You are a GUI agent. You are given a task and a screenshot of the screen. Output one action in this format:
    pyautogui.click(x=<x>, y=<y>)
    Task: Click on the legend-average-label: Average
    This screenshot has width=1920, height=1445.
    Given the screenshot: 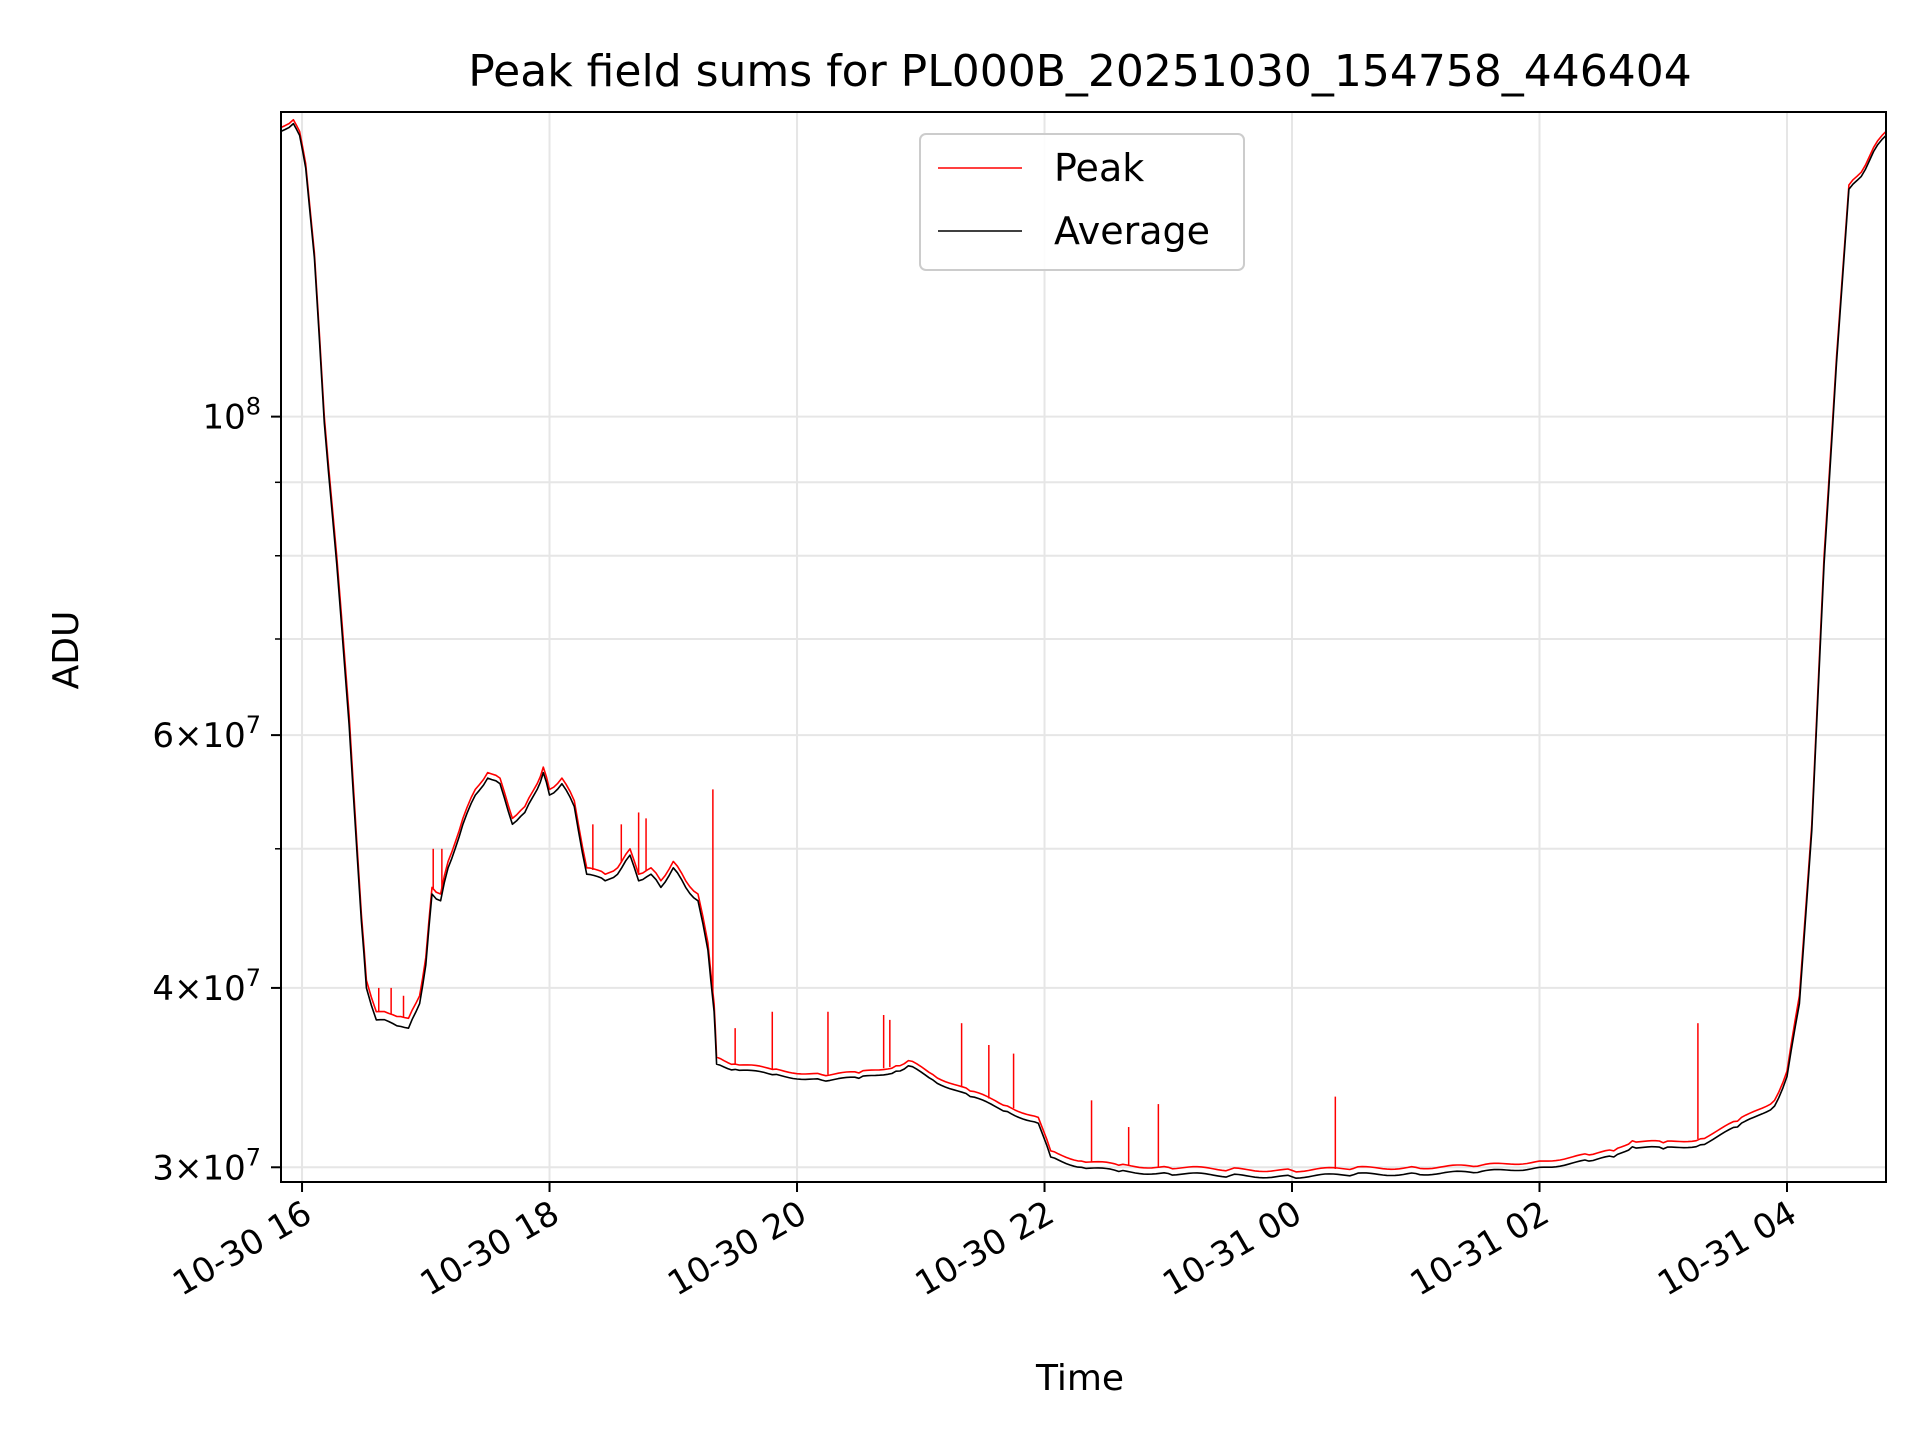 What is the action you would take?
    pyautogui.click(x=1132, y=231)
    